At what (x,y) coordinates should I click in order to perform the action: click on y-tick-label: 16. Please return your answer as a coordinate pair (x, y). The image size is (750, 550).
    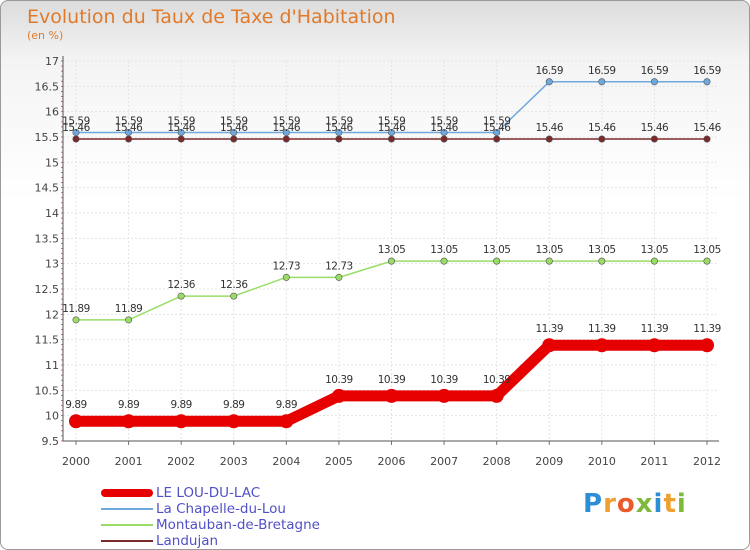
    Looking at the image, I should click on (52, 112).